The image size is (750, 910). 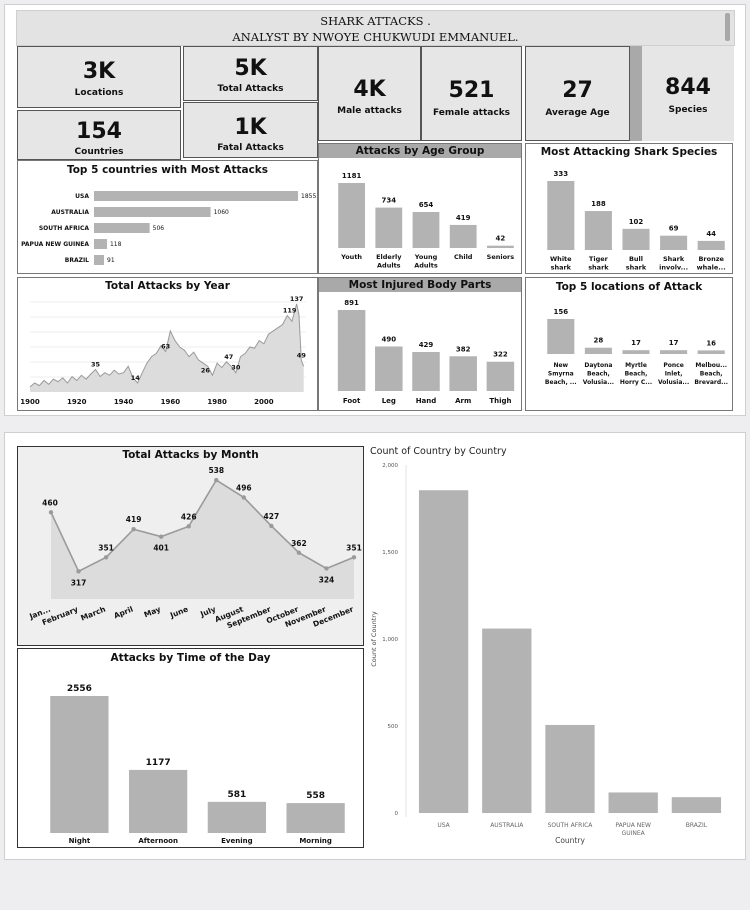 What do you see at coordinates (80, 841) in the screenshot?
I see `category-label: Night` at bounding box center [80, 841].